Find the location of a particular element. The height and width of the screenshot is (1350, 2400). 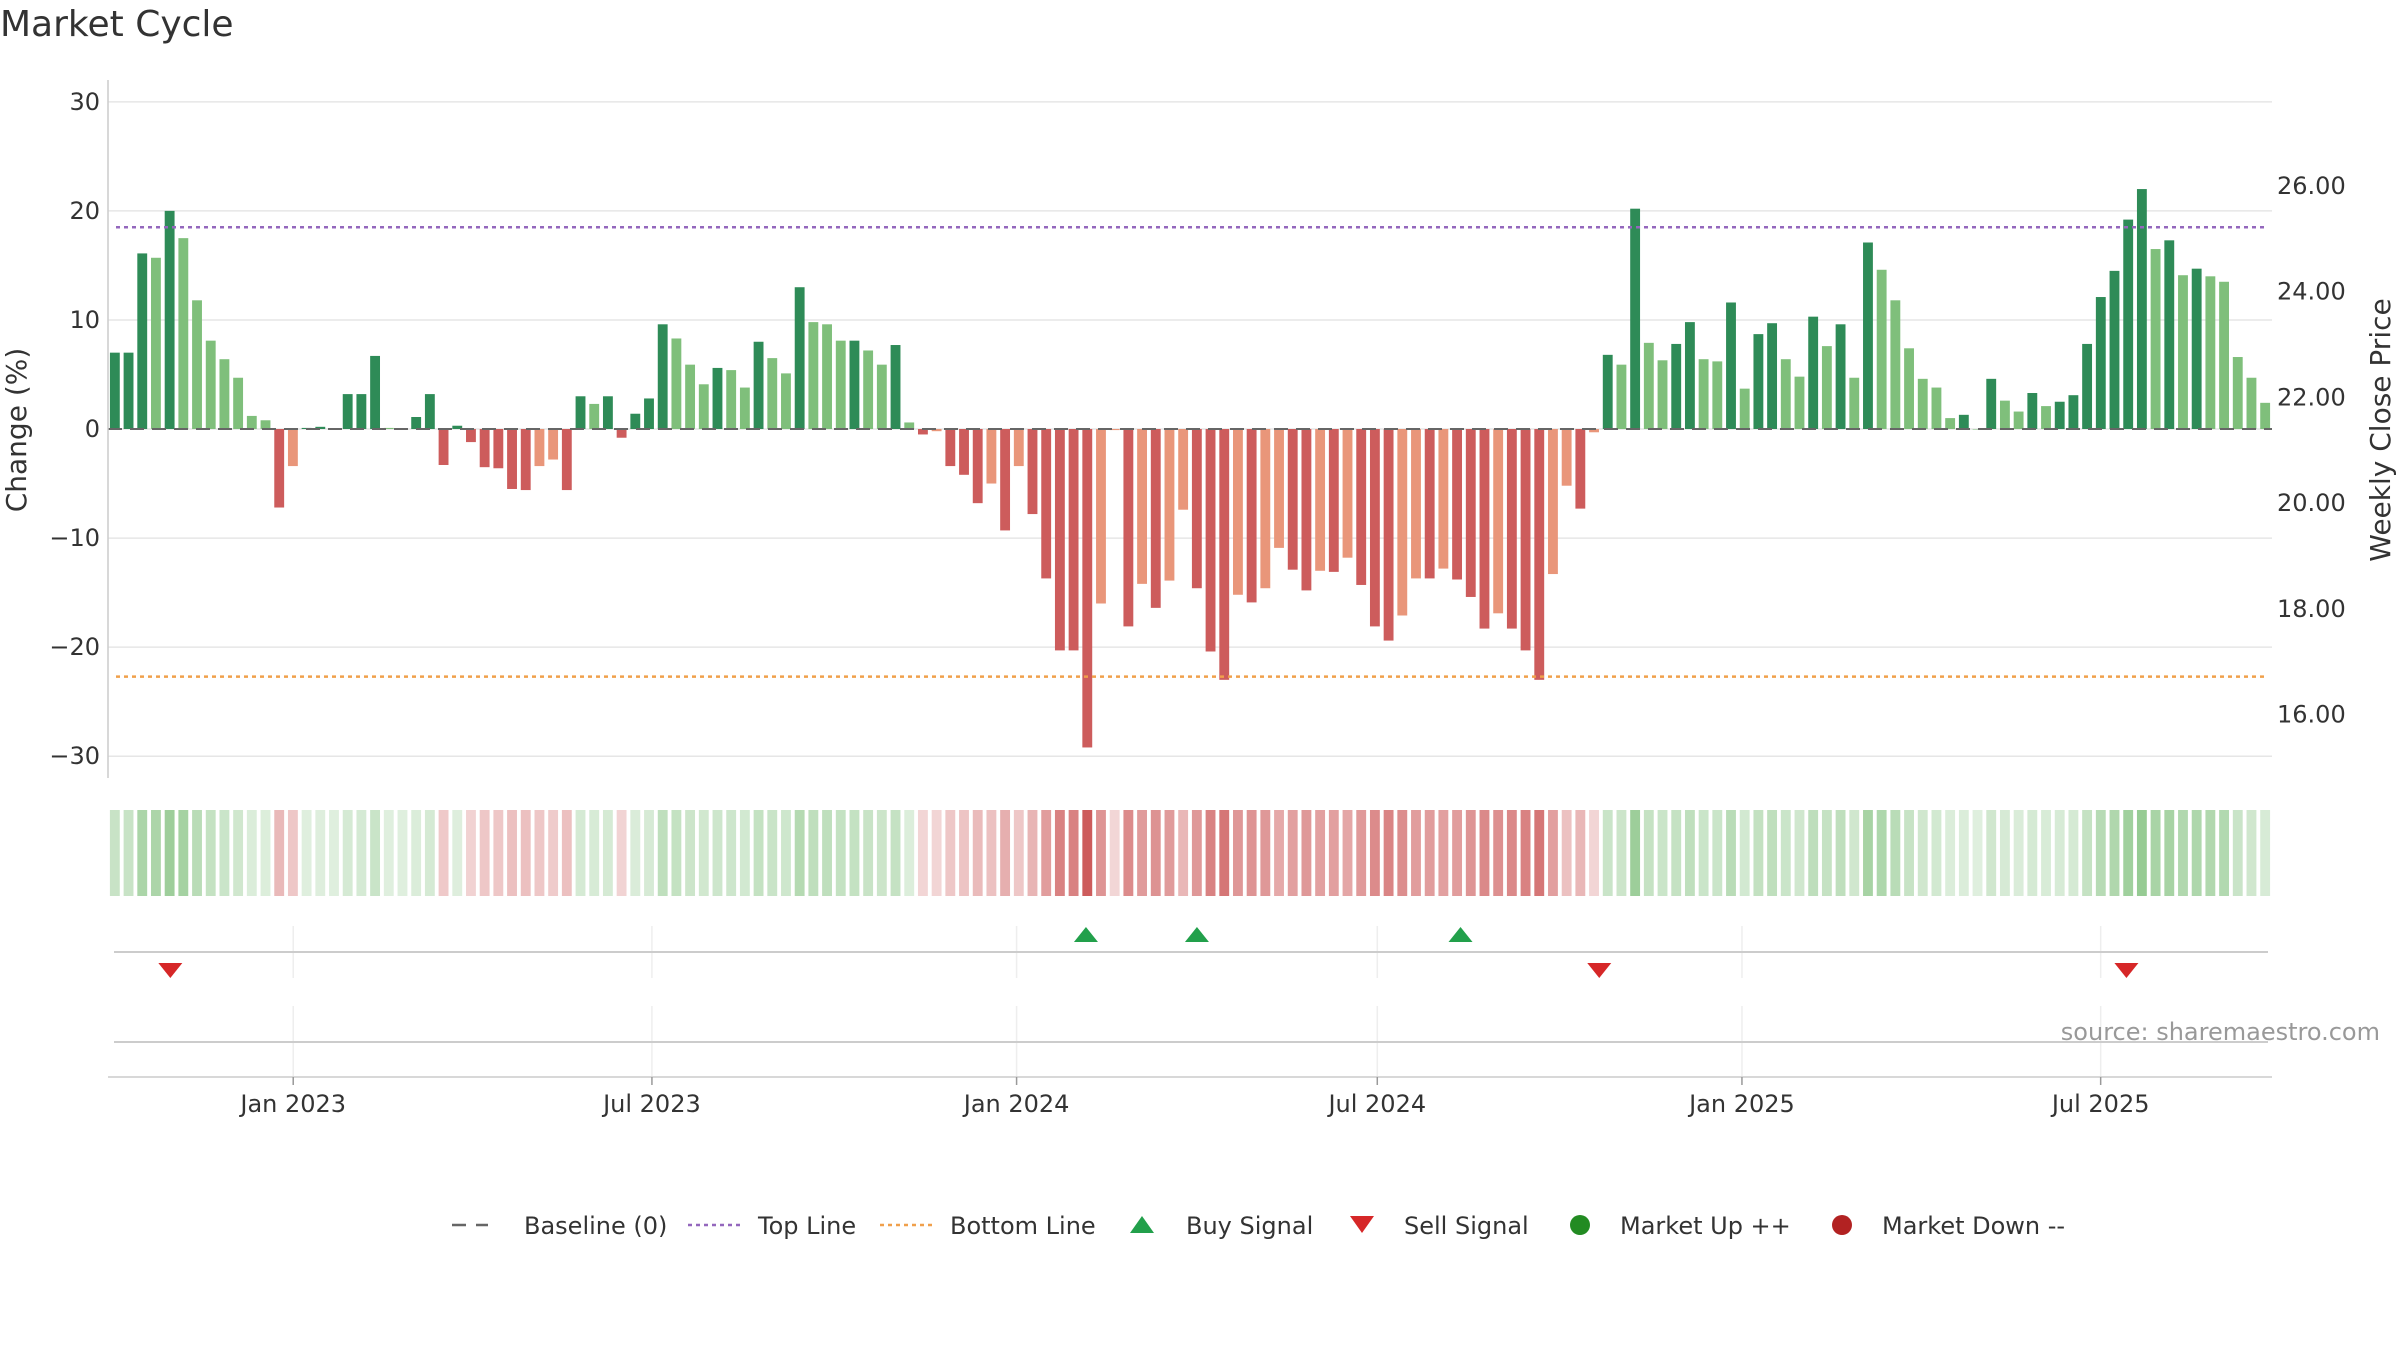

signal-panel is located at coordinates (1191, 1001).